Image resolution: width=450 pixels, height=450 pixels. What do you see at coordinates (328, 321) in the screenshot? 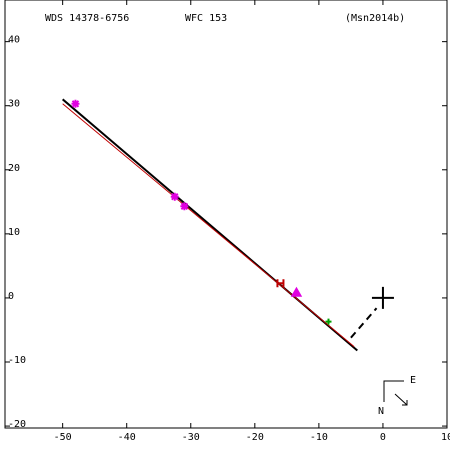
I see `point-plus` at bounding box center [328, 321].